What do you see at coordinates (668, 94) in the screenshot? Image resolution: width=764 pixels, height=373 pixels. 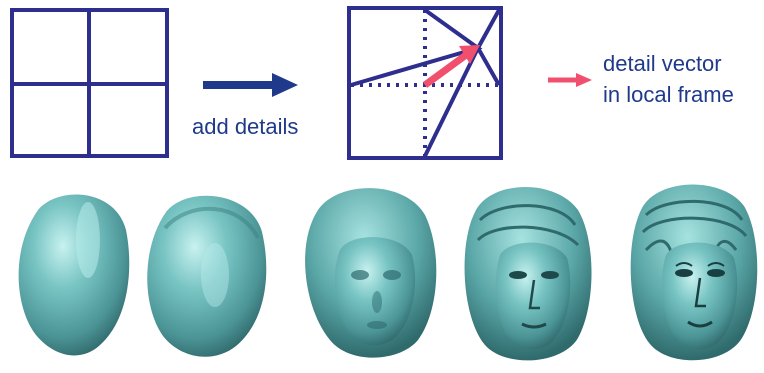 I see `detail-vector-label-line2: in local frame` at bounding box center [668, 94].